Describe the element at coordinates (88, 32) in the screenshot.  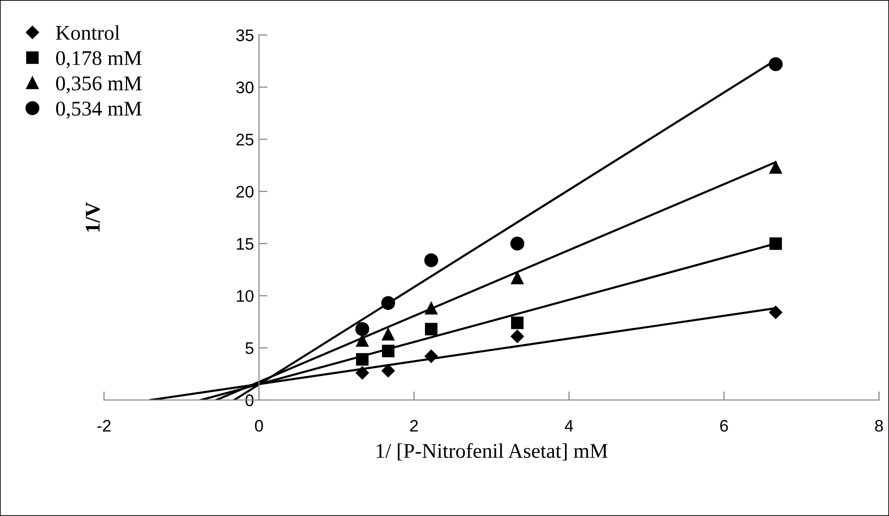
I see `legend-label: Kontrol` at that location.